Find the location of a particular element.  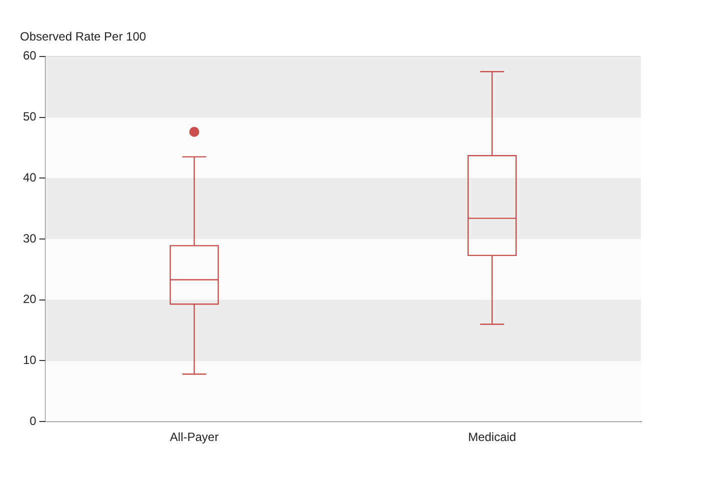

y-tick-label: 20 is located at coordinates (29, 299).